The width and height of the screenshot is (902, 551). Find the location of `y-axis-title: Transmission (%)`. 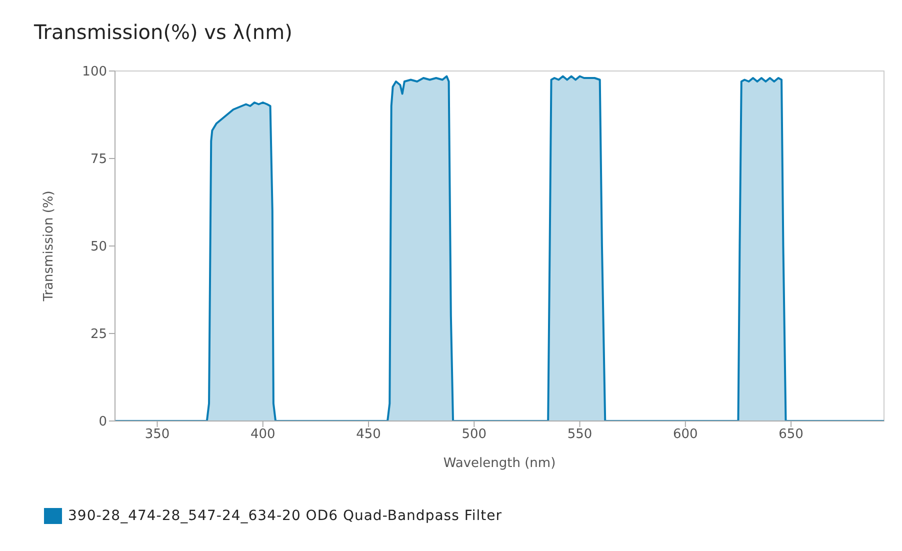

y-axis-title: Transmission (%) is located at coordinates (49, 246).